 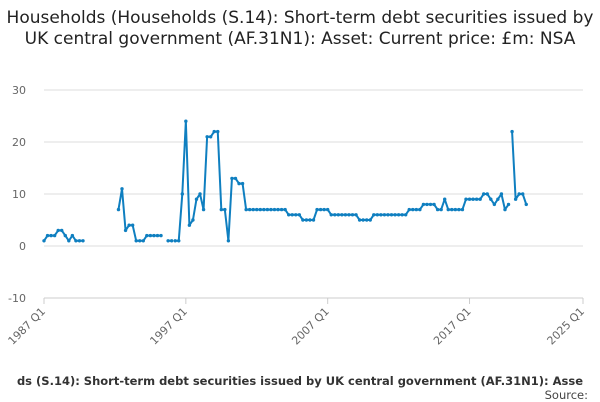 What do you see at coordinates (452, 326) in the screenshot?
I see `x-tick-label: 2017 Q1` at bounding box center [452, 326].